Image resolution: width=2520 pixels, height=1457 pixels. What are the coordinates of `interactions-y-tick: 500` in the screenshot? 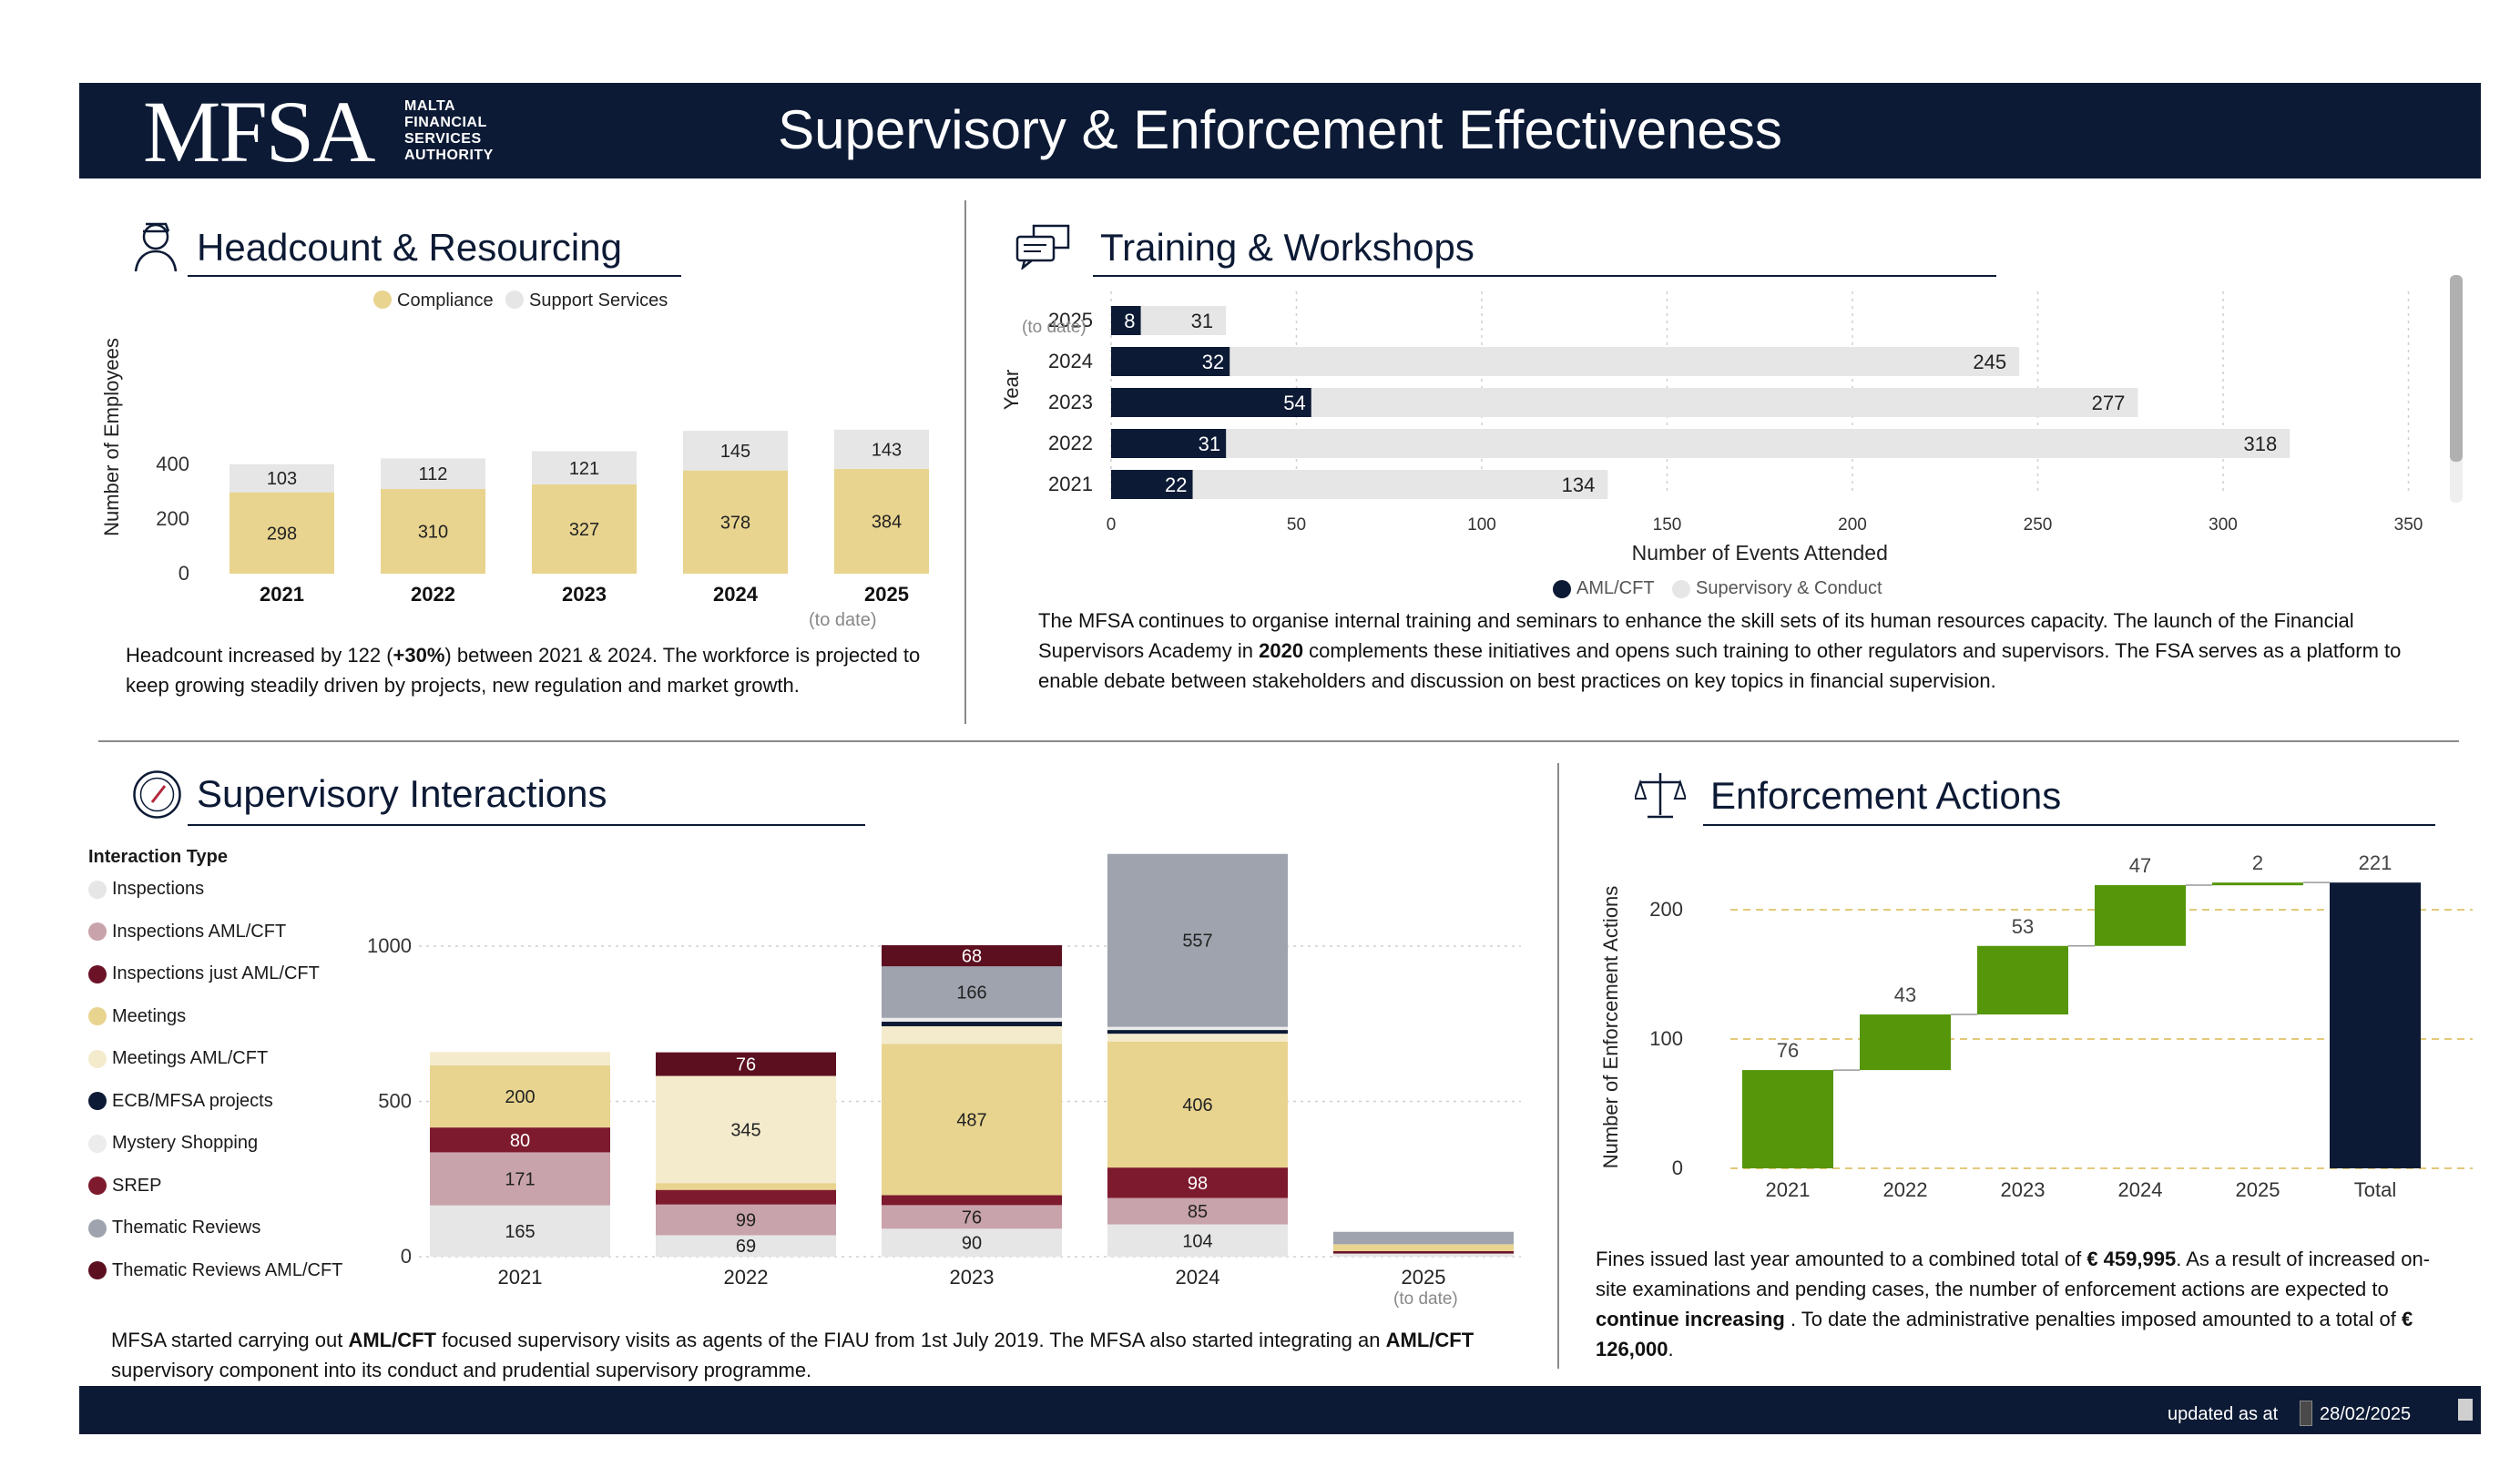 It's located at (395, 1101).